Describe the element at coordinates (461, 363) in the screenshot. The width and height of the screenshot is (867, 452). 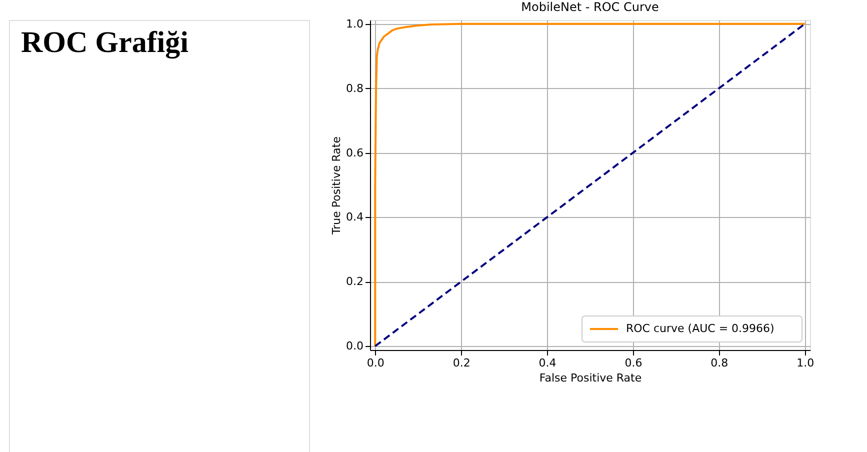
I see `x-tick-label: 0.2` at that location.